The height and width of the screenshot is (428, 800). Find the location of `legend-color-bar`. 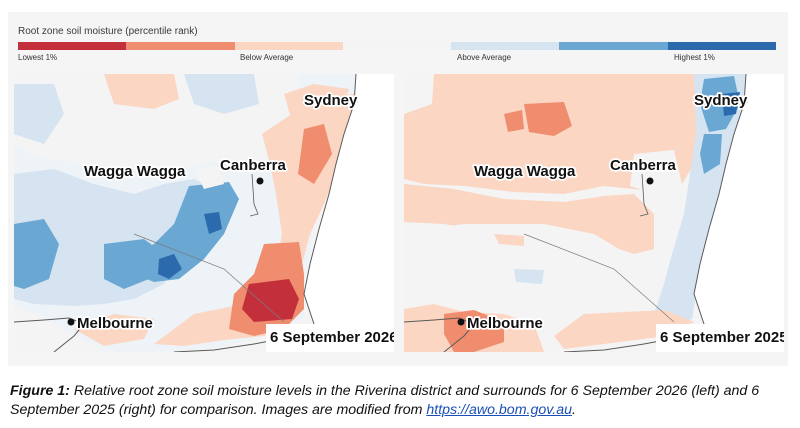

legend-color-bar is located at coordinates (397, 46).